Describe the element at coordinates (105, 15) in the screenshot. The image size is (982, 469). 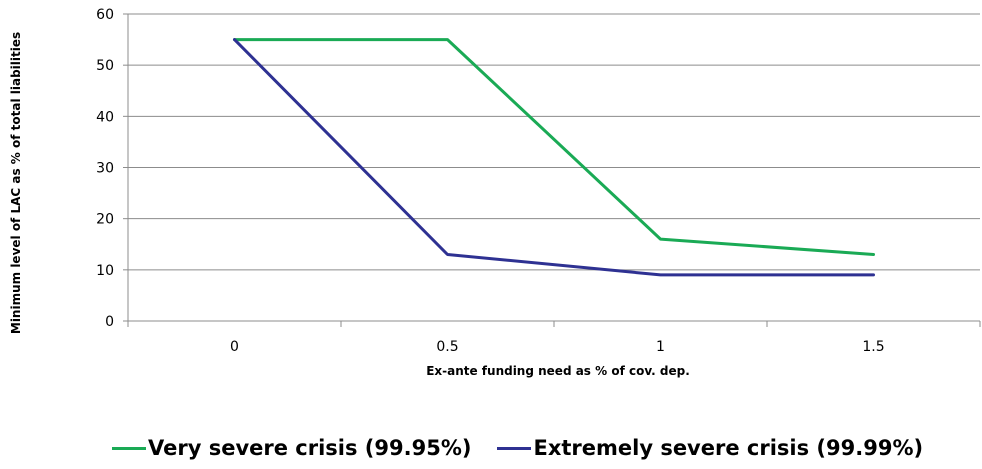
I see `y-tick-label: 60` at that location.